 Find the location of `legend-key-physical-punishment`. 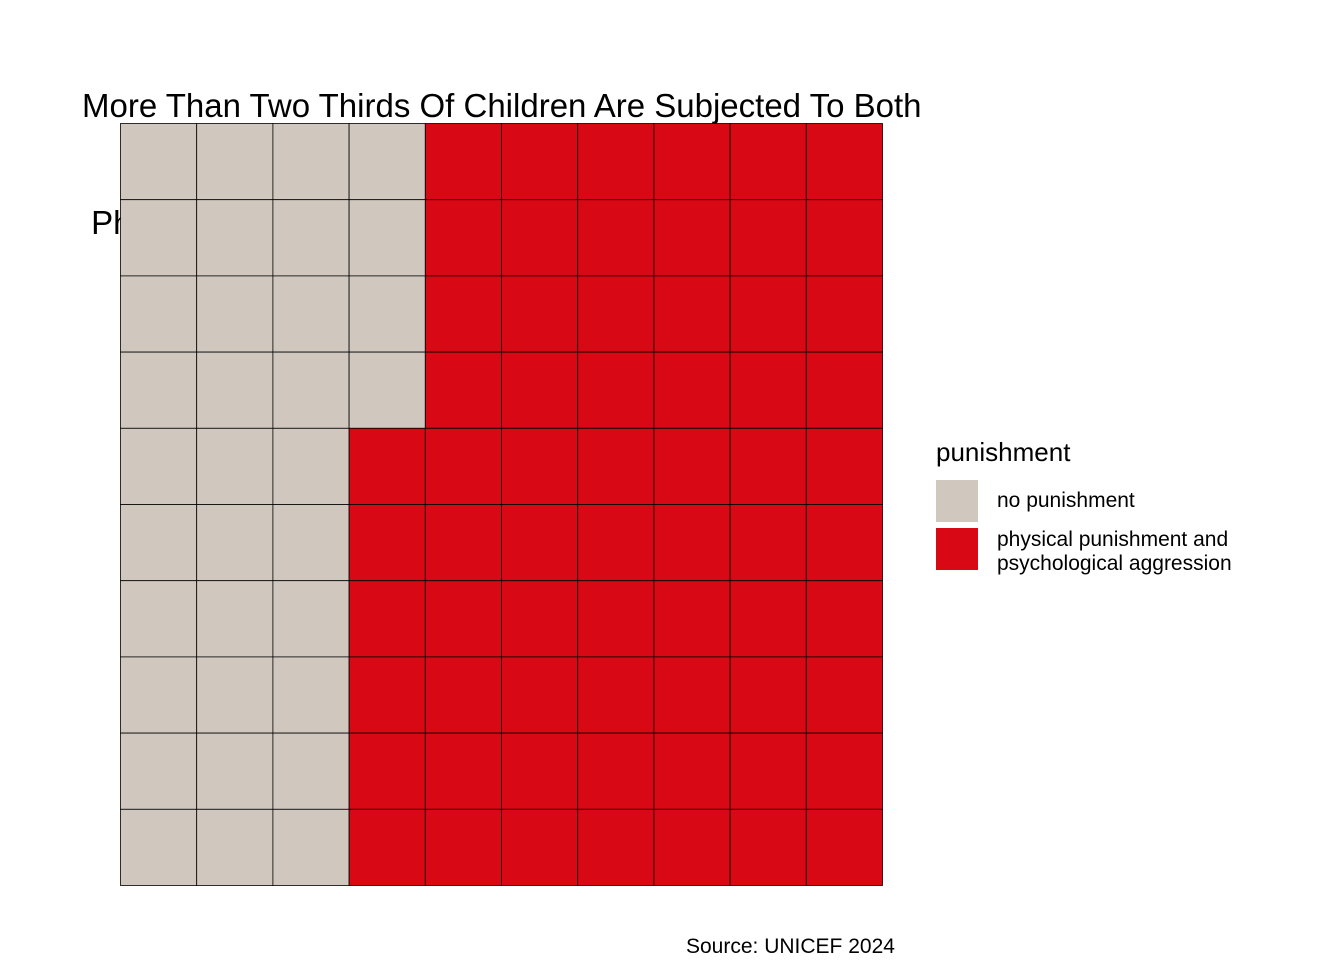

legend-key-physical-punishment is located at coordinates (957, 549).